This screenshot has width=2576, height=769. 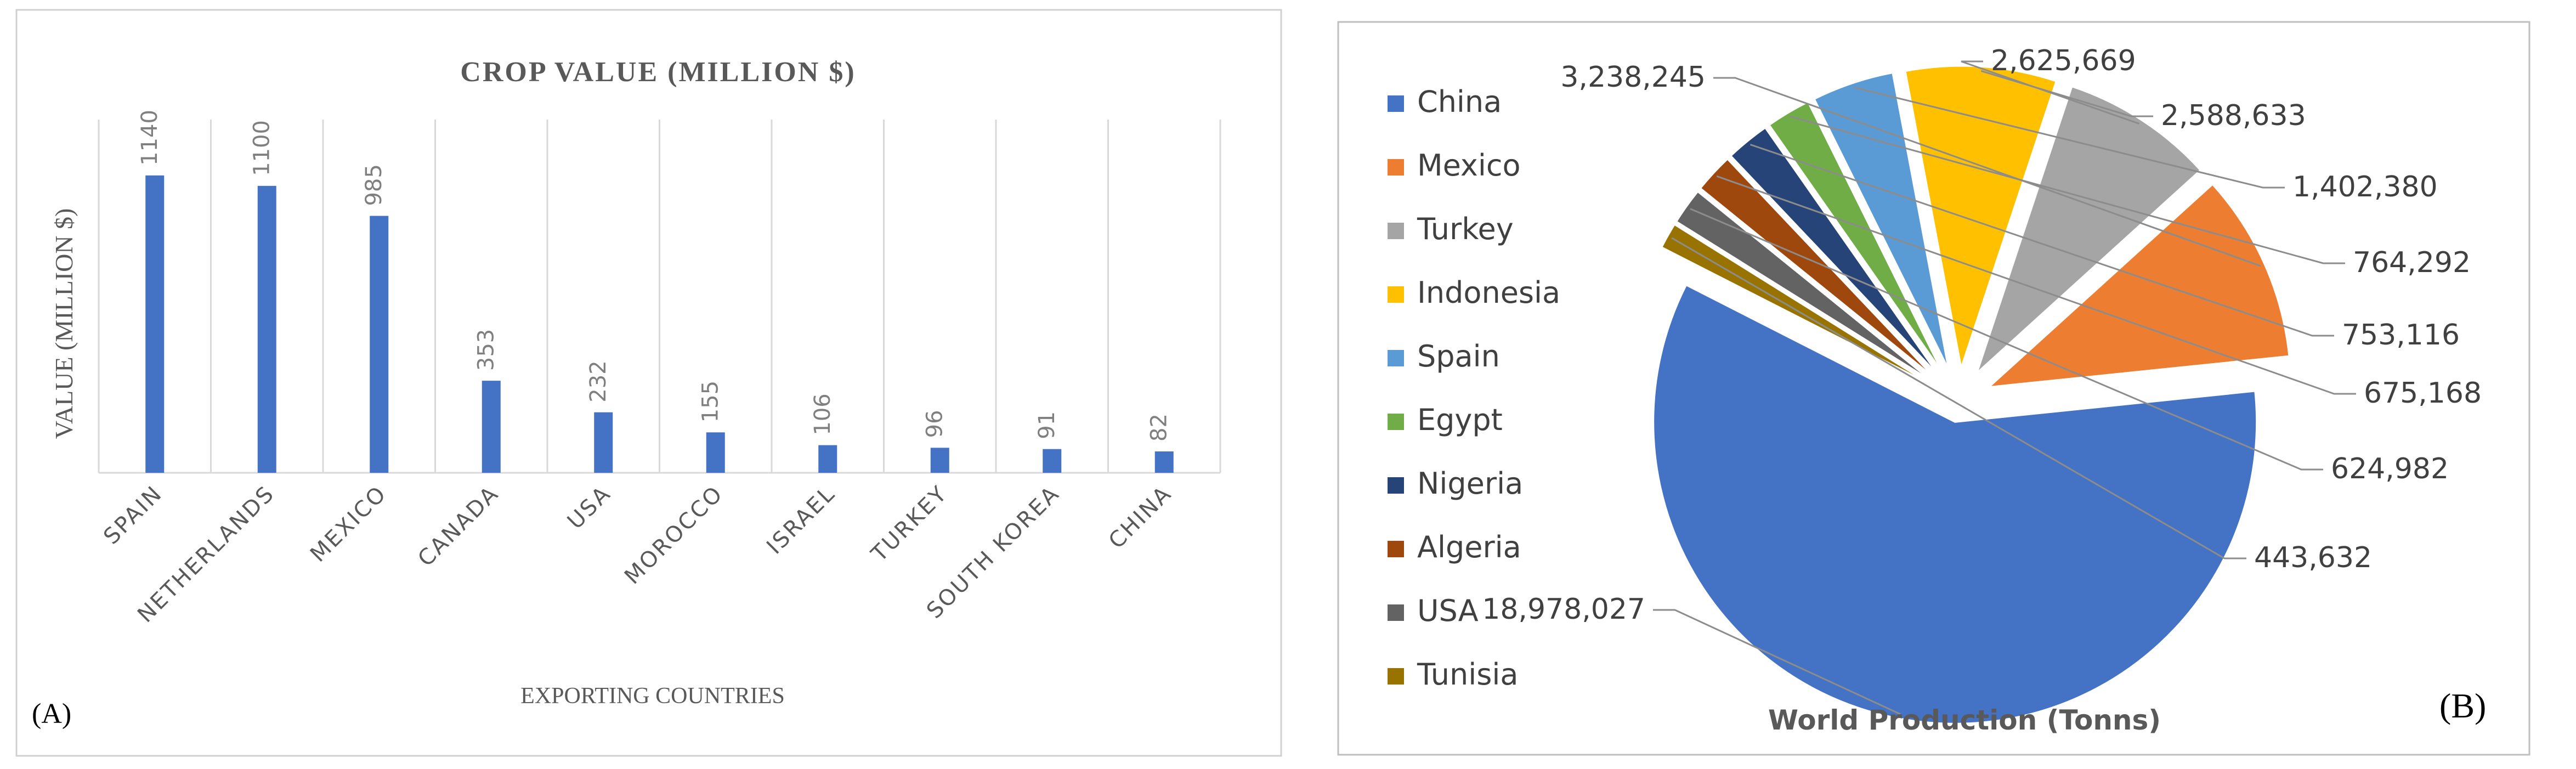 I want to click on bar-data-label: 1100, so click(x=262, y=148).